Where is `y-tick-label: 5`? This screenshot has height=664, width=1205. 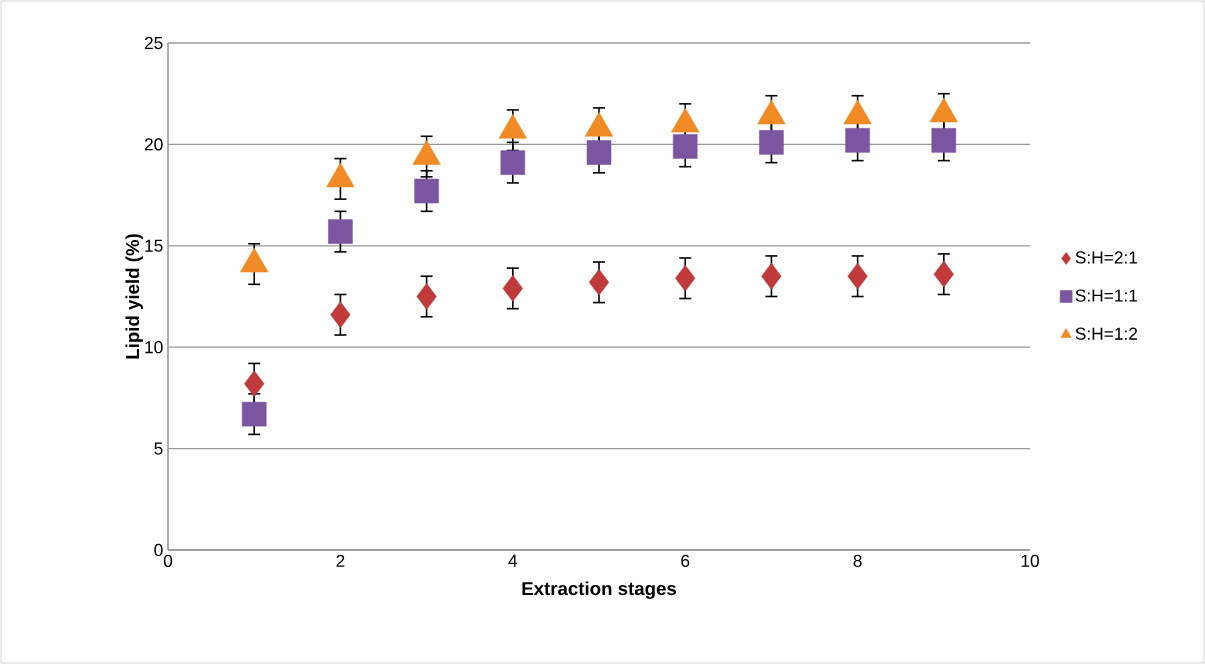
y-tick-label: 5 is located at coordinates (158, 448).